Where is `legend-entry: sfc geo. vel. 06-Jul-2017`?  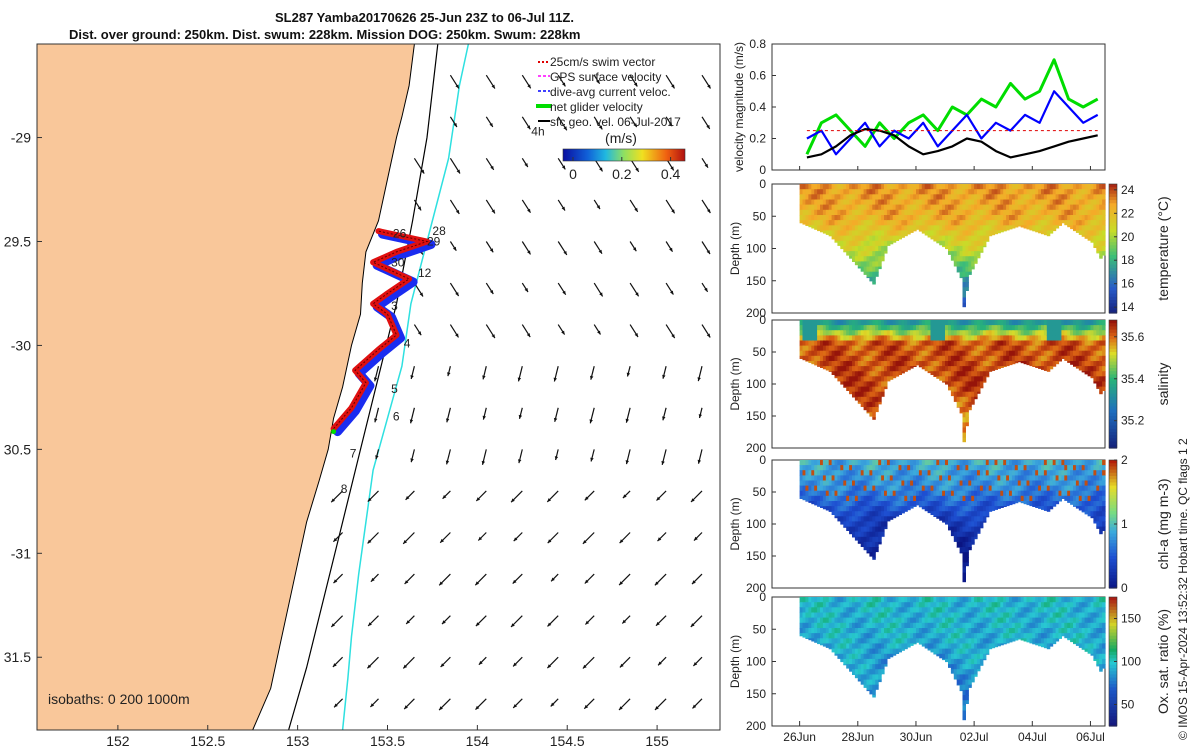
legend-entry: sfc geo. vel. 06-Jul-2017 is located at coordinates (609, 122).